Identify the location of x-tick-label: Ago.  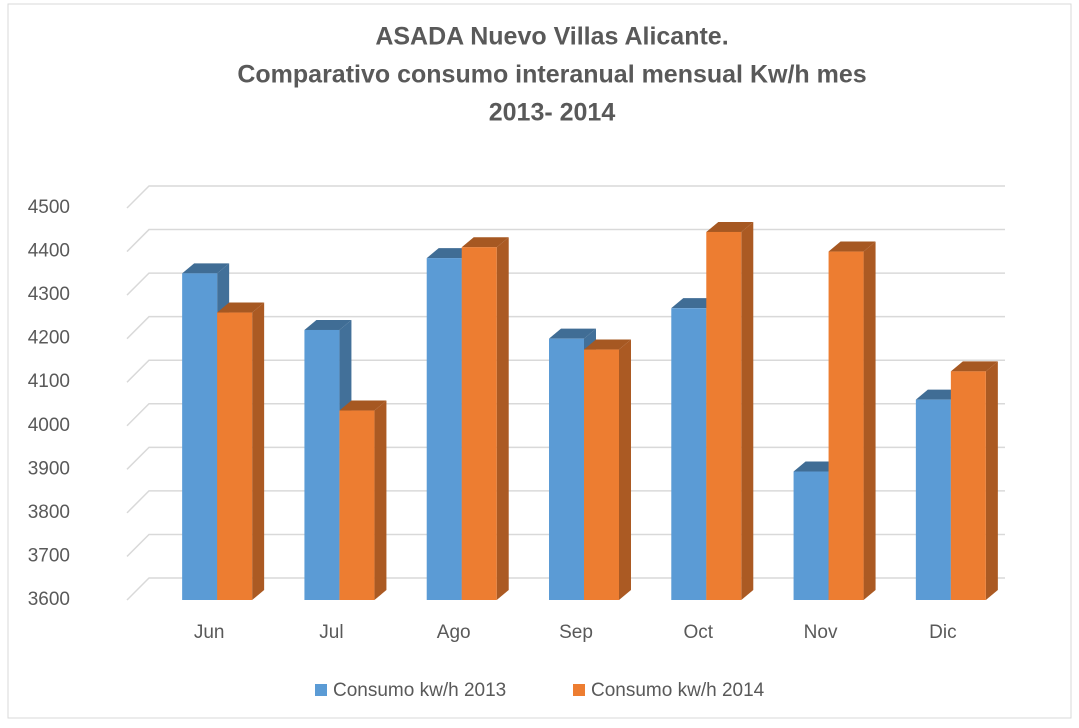
(454, 632).